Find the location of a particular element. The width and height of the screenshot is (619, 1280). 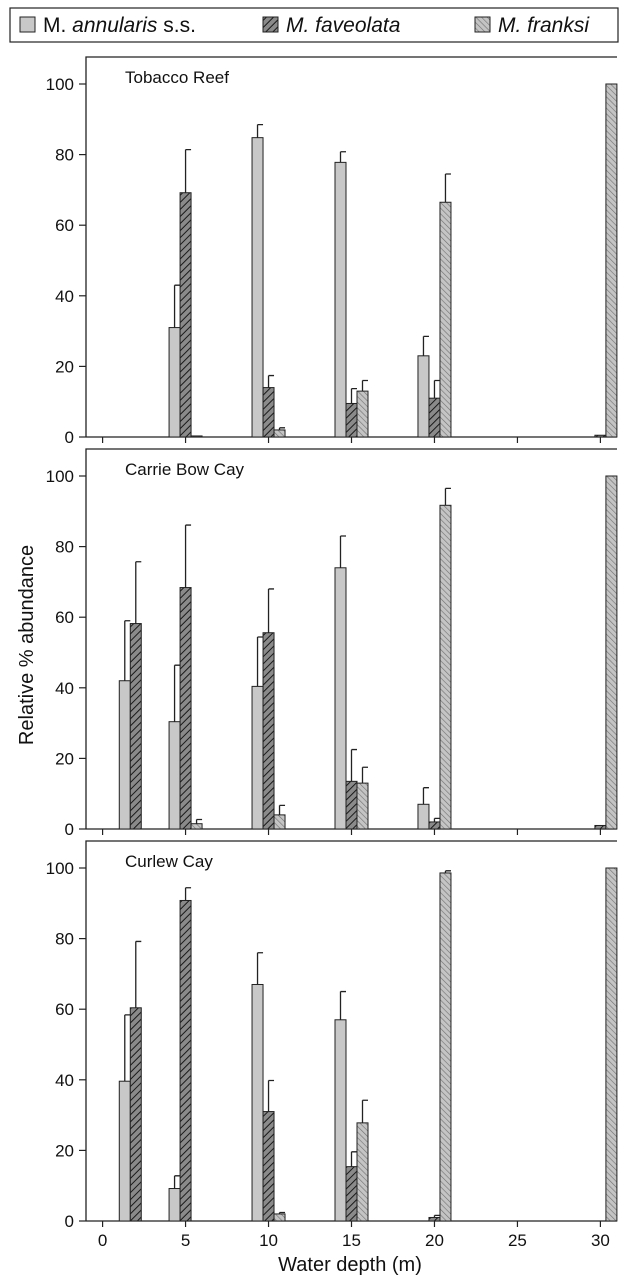

legend-swatch-faveolata is located at coordinates (270, 24).